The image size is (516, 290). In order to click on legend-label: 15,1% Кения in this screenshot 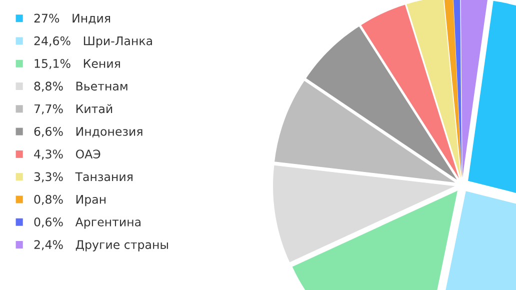, I will do `click(77, 64)`.